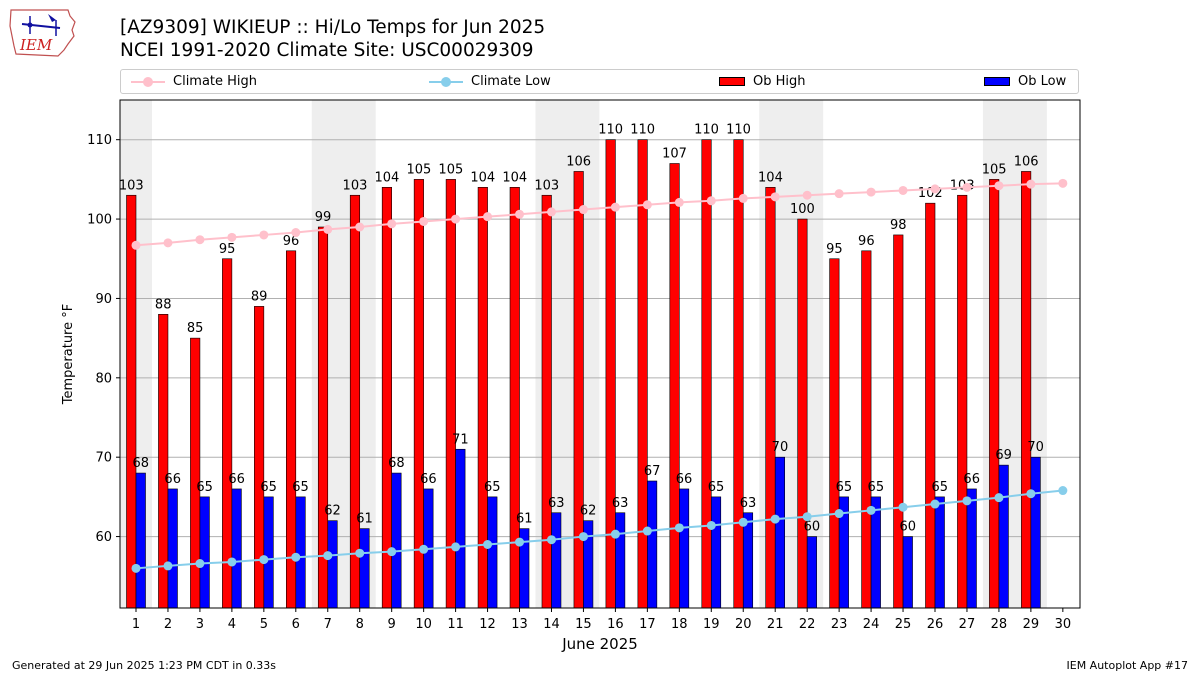 The height and width of the screenshot is (675, 1200). I want to click on x-tick-label: 22, so click(807, 624).